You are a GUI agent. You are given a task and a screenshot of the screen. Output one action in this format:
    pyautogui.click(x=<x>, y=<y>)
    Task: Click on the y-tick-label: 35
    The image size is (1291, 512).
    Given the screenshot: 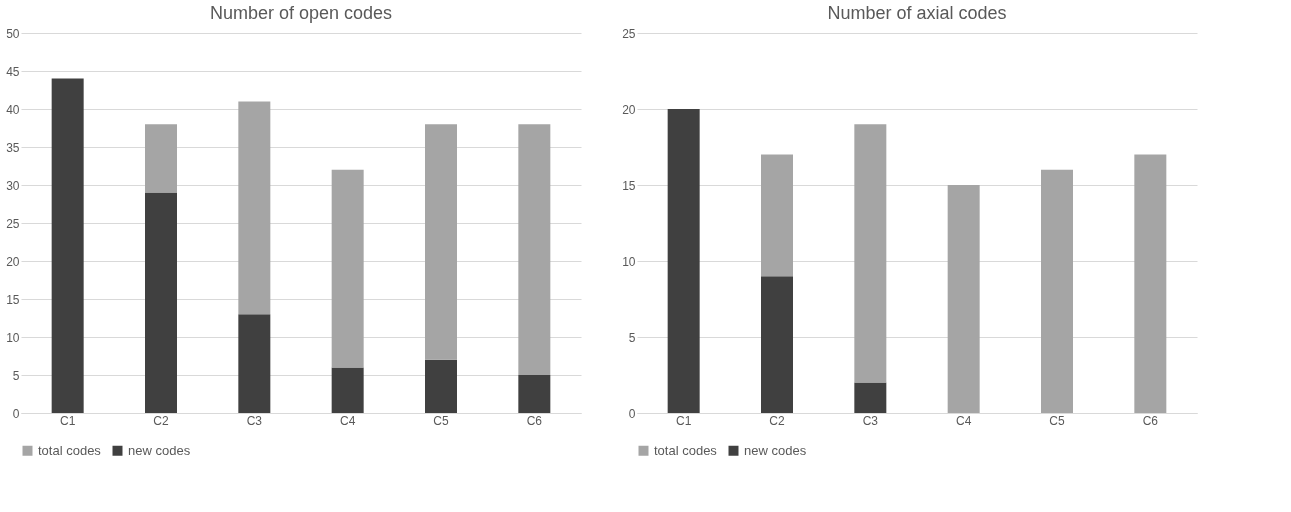 What is the action you would take?
    pyautogui.click(x=13, y=147)
    